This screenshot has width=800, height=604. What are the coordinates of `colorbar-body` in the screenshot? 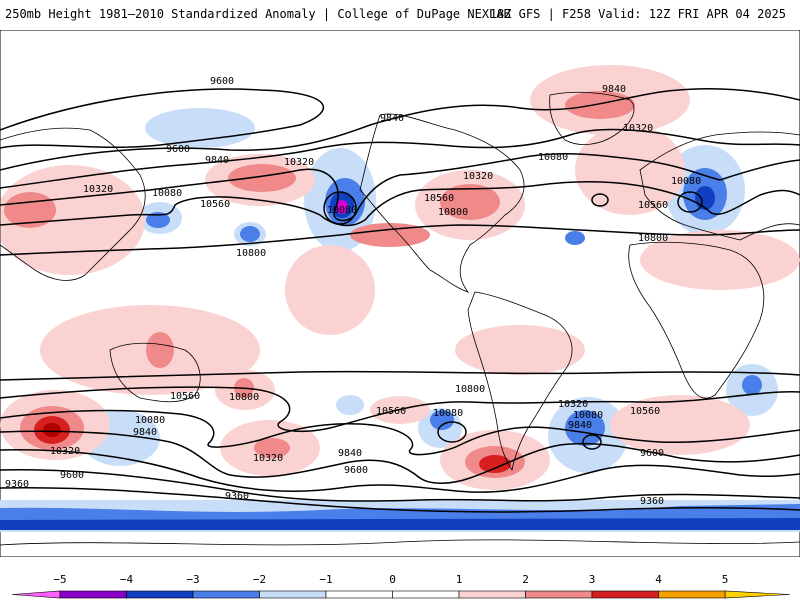 It's located at (401, 594).